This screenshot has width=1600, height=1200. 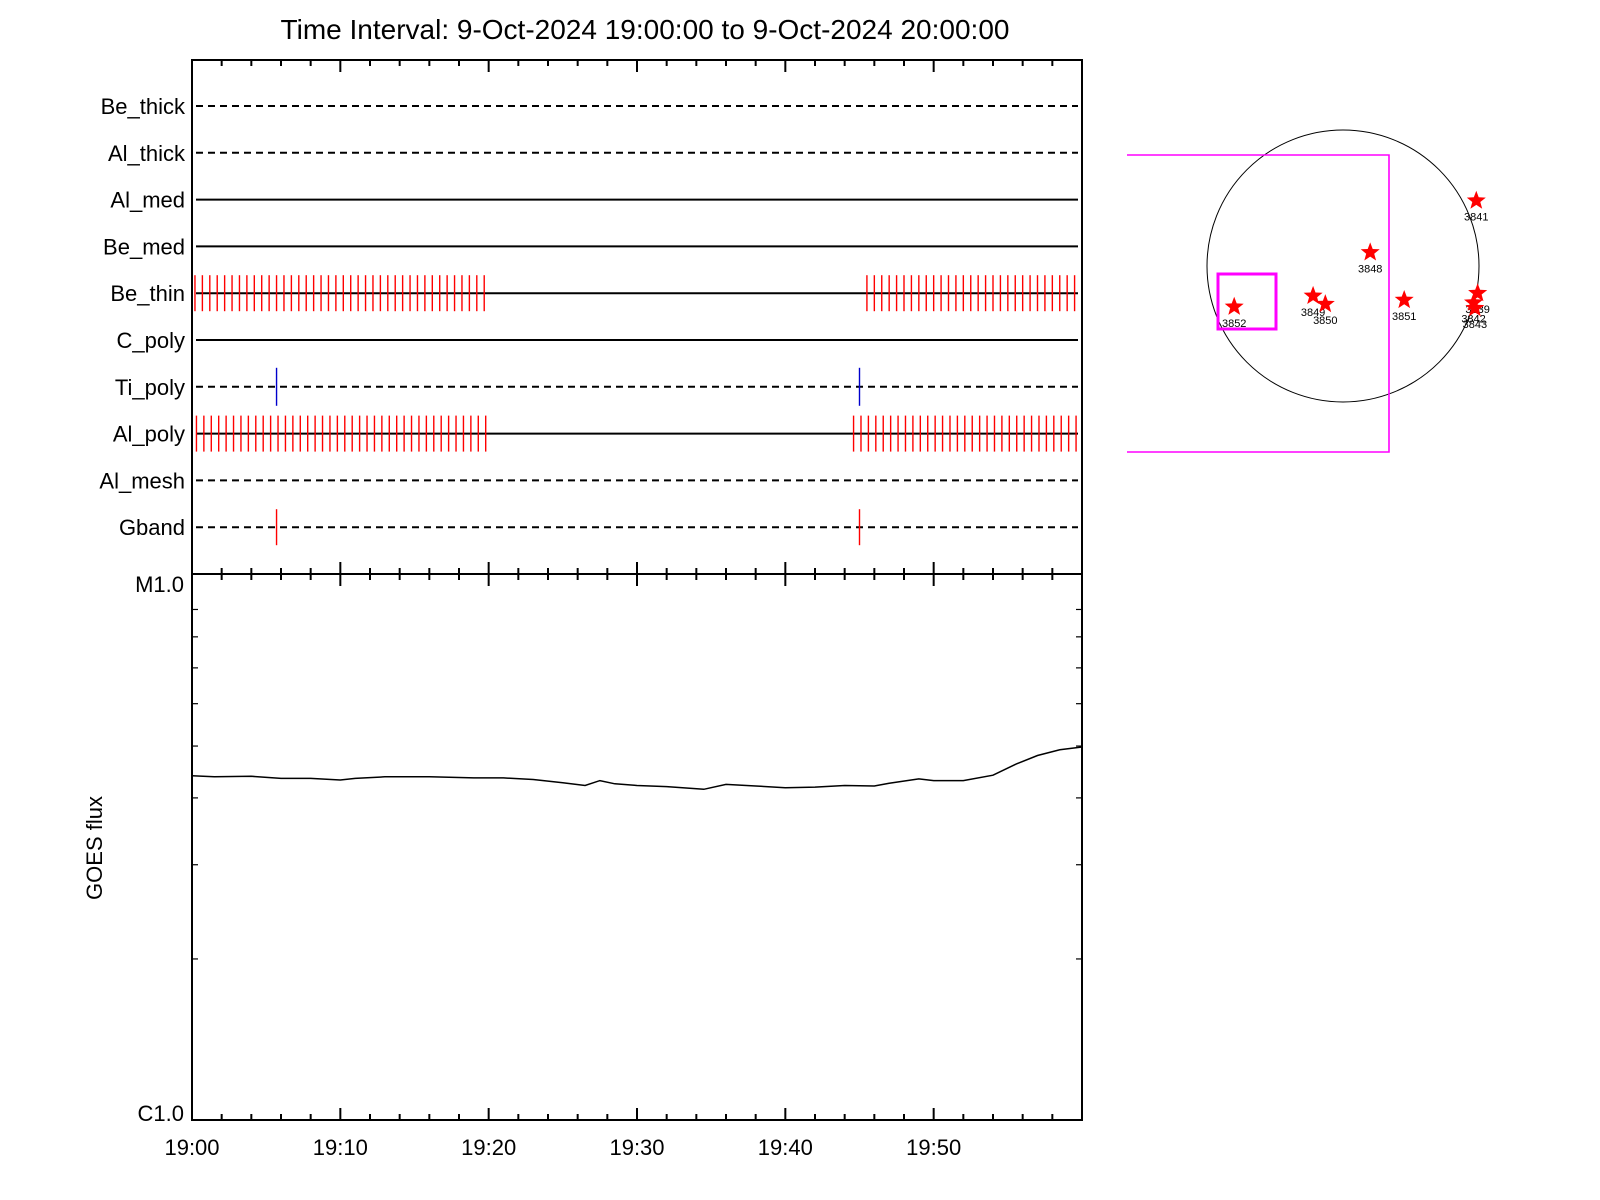 I want to click on flux-y-tick-label: C1.0, so click(x=161, y=1113).